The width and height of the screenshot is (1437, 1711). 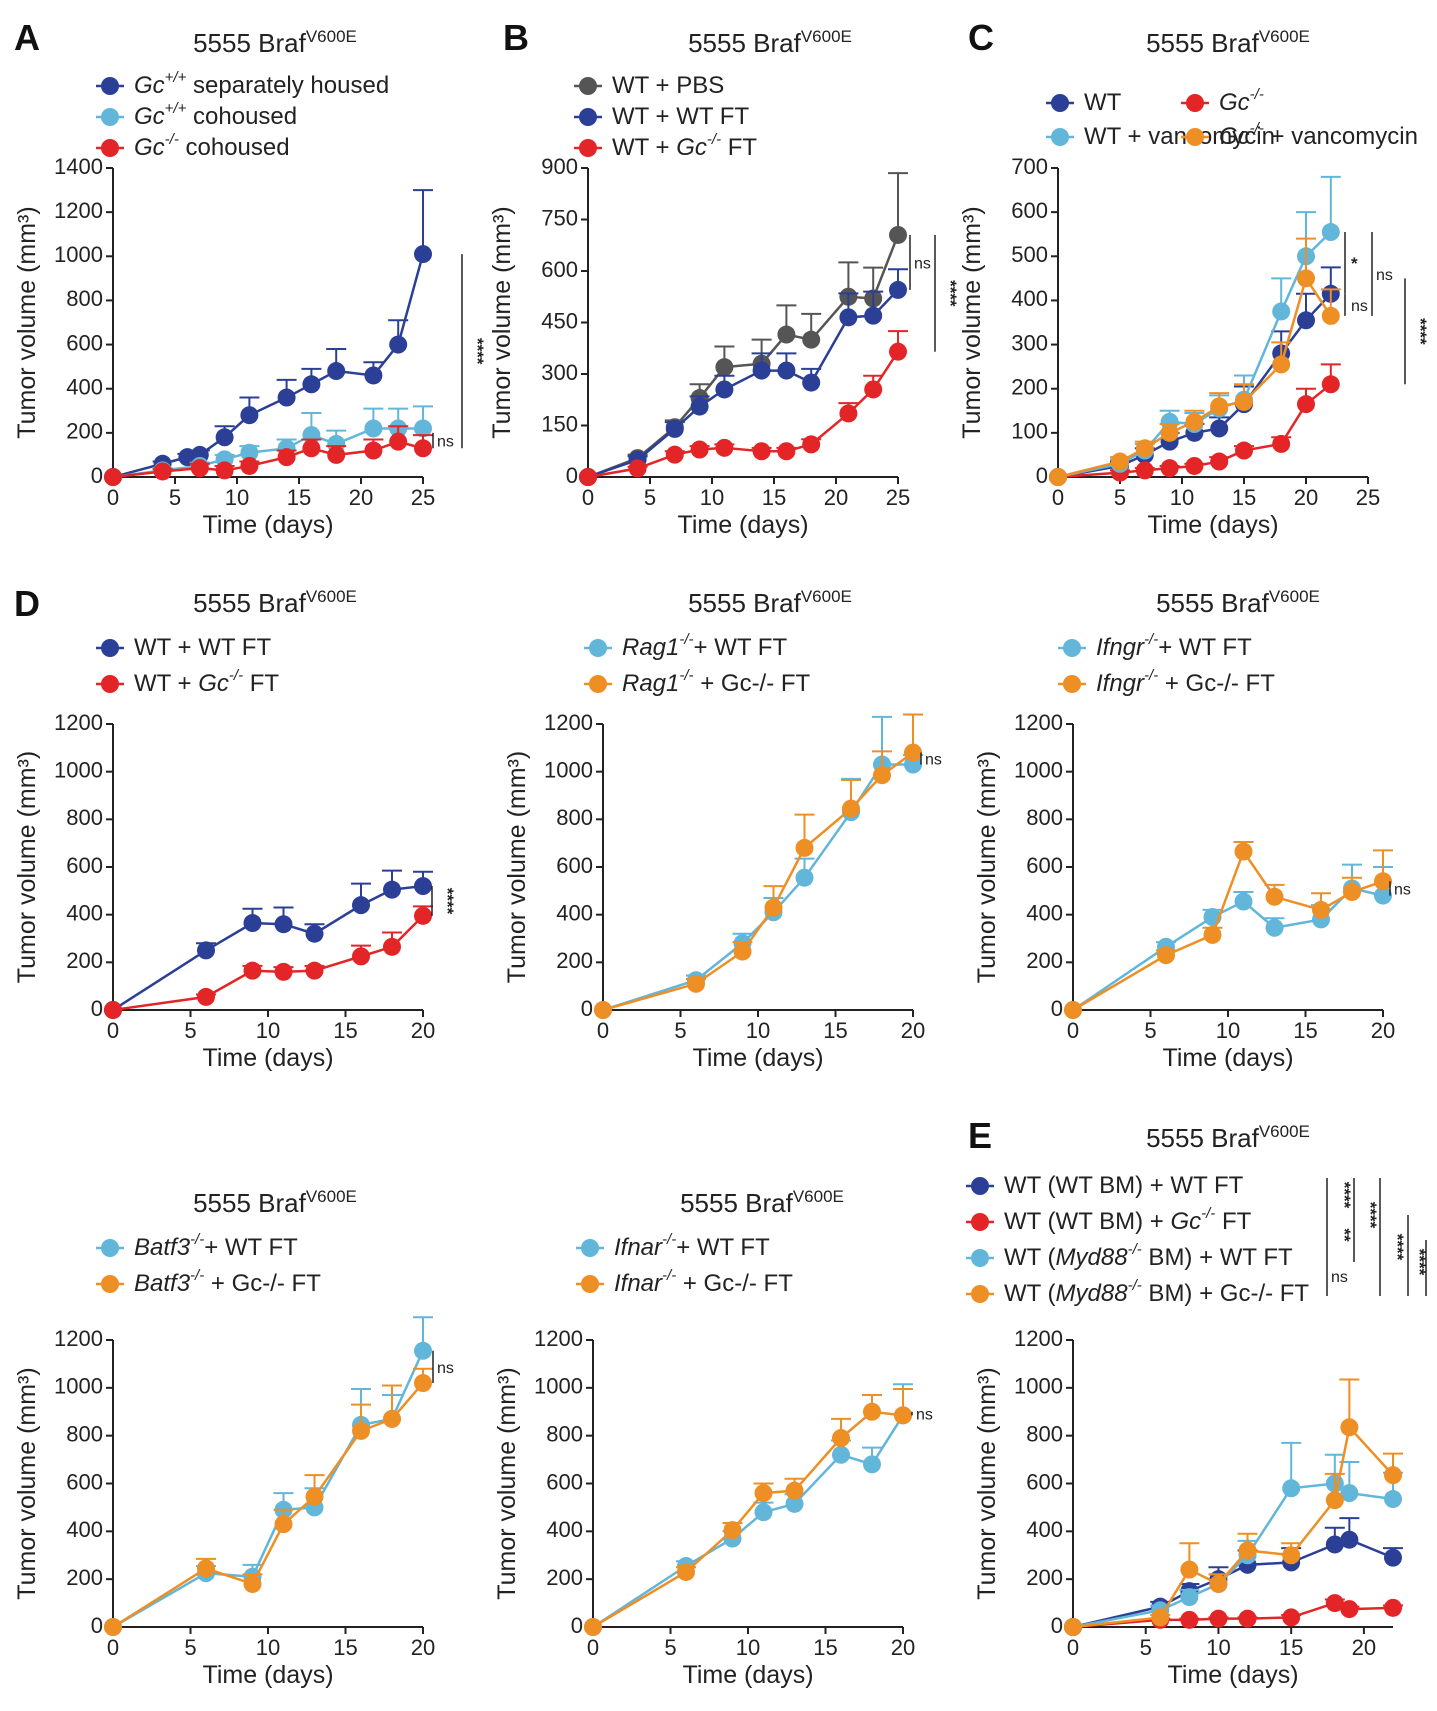 I want to click on legend-label-part: + Gc-/- FT, so click(x=1216, y=683).